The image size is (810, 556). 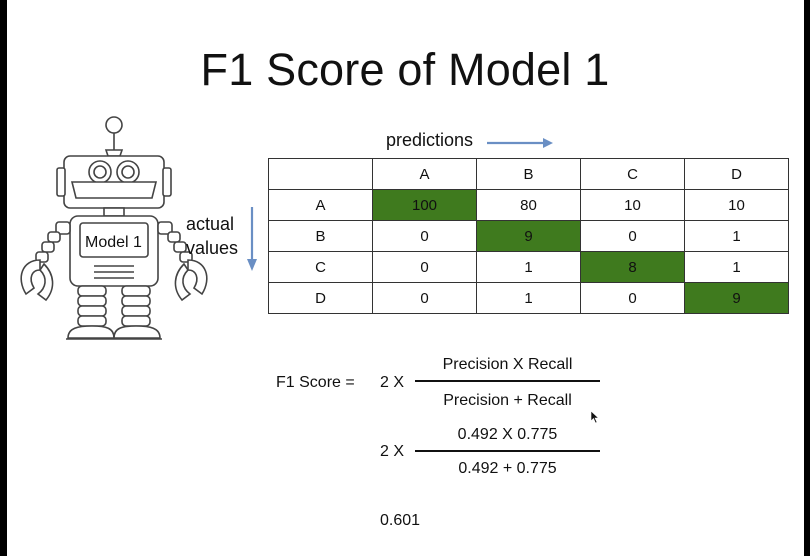 What do you see at coordinates (507, 434) in the screenshot?
I see `formula-step2-numerator: 0.492 X 0.775` at bounding box center [507, 434].